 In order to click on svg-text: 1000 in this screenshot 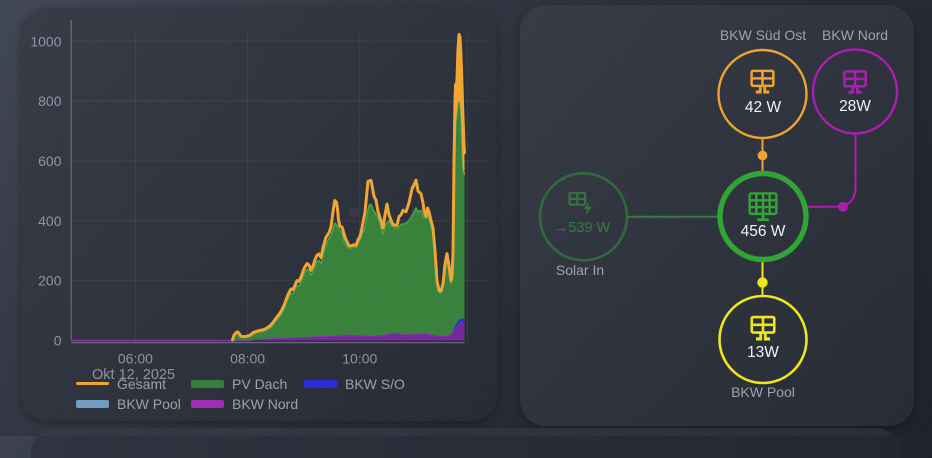, I will do `click(45, 41)`.